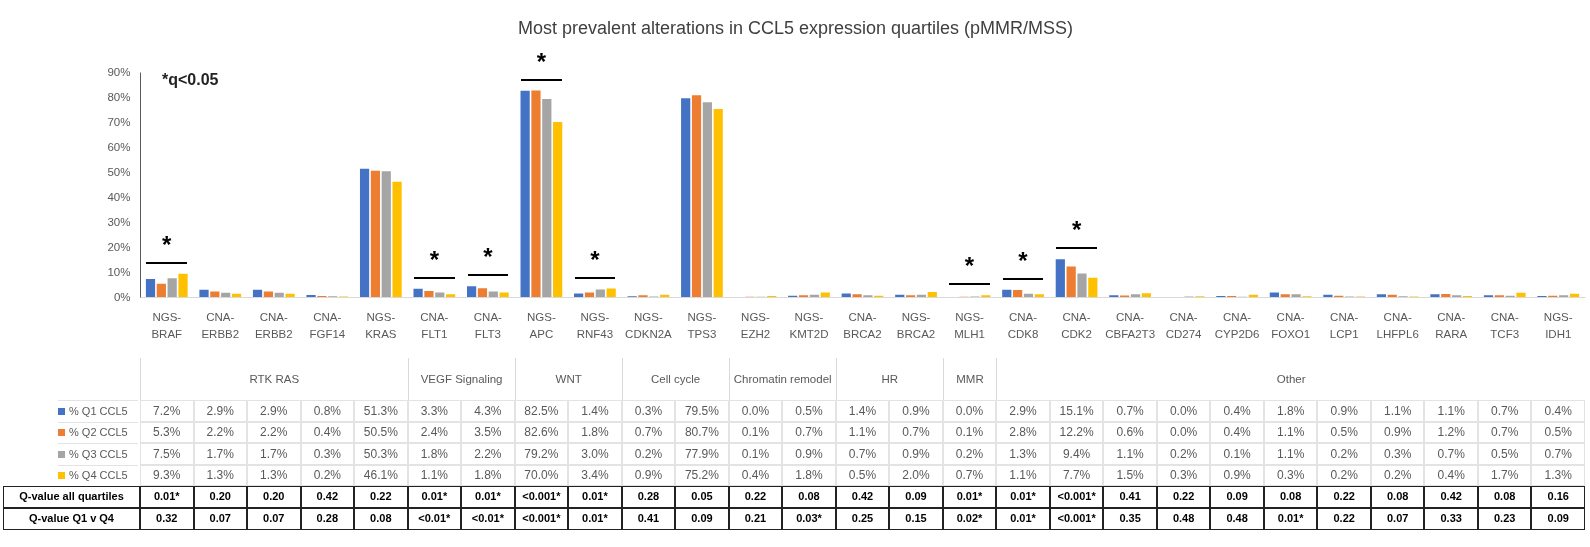 This screenshot has width=1590, height=547. I want to click on data-label: 50.3%, so click(381, 454).